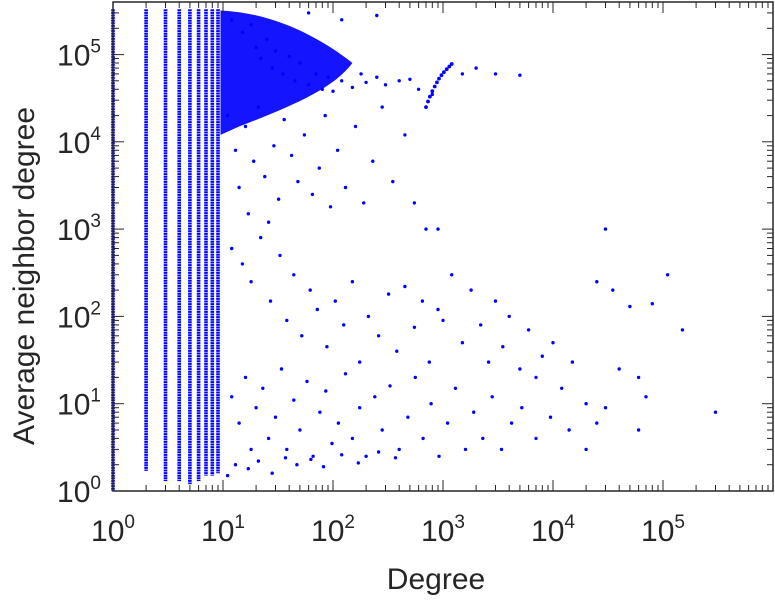 This screenshot has height=600, width=775. I want to click on y-tick-exponent: 3, so click(95, 221).